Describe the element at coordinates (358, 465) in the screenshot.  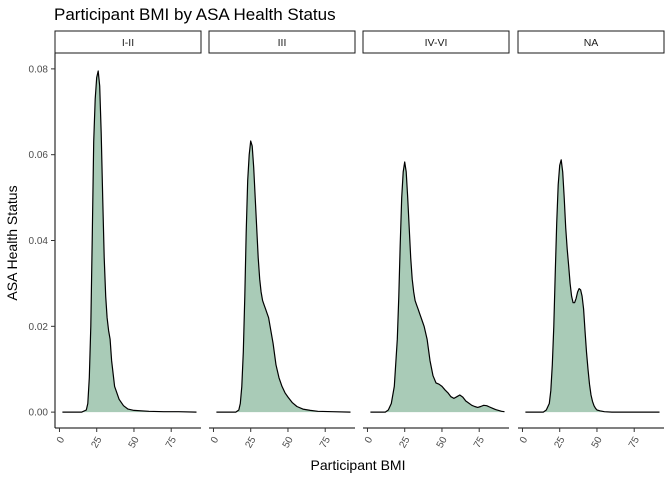
I see `x-axis-title: Participant BMI` at that location.